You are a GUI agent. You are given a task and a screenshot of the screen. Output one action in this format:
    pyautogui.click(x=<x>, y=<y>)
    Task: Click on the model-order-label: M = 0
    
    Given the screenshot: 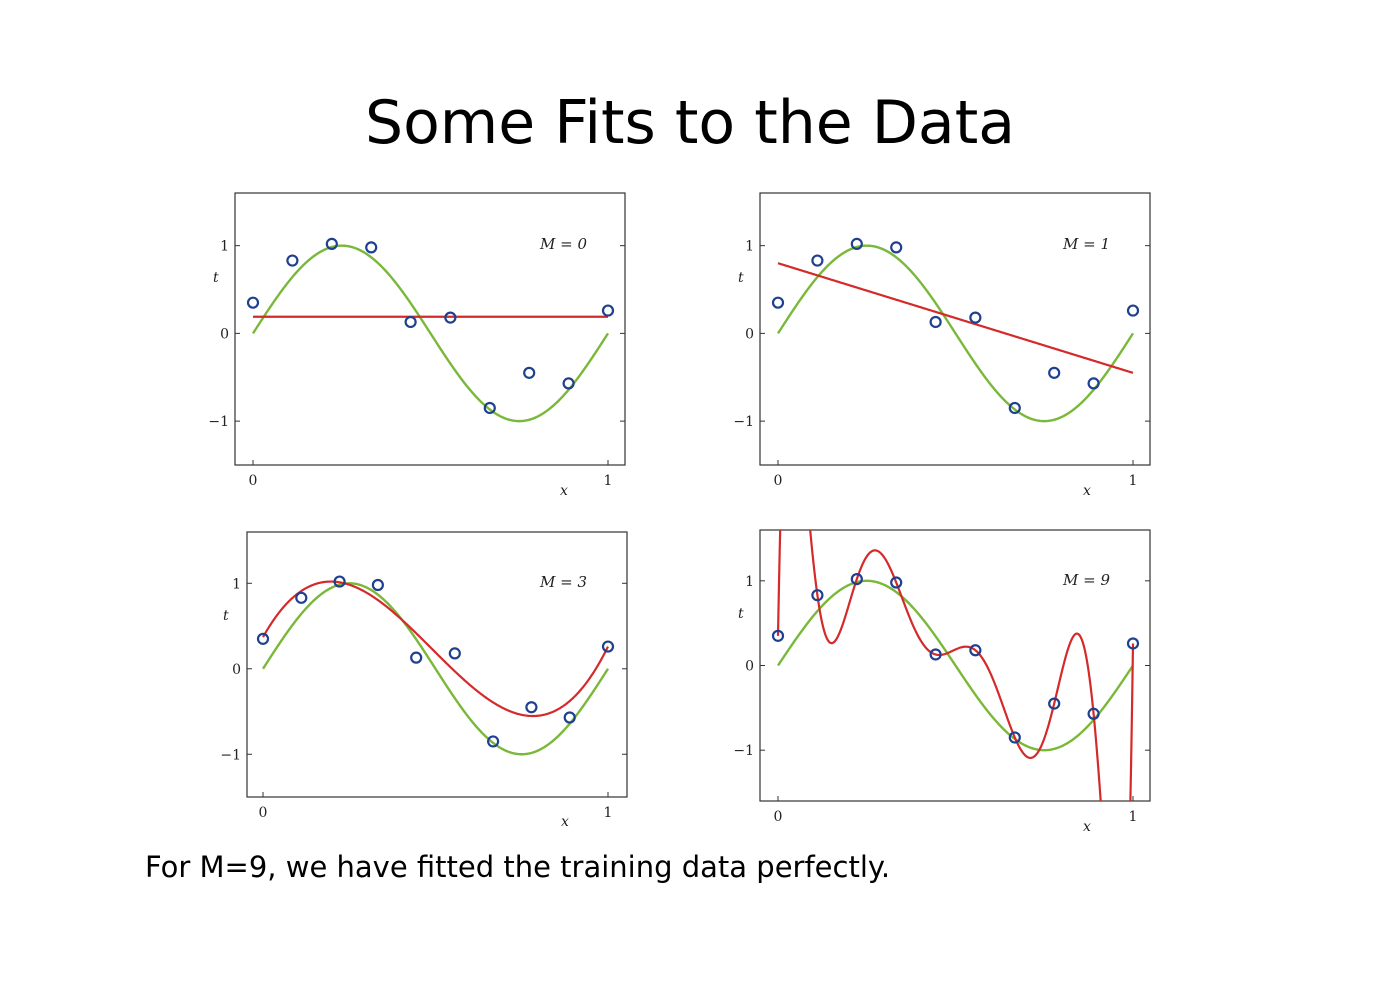 What is the action you would take?
    pyautogui.click(x=563, y=244)
    